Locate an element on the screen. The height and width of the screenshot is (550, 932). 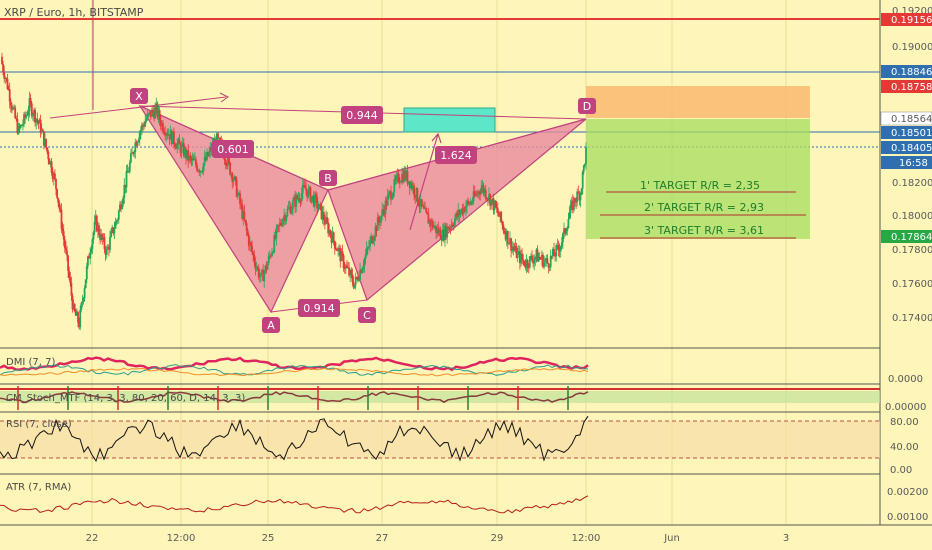
trend-arrow-head is located at coordinates (224, 97).